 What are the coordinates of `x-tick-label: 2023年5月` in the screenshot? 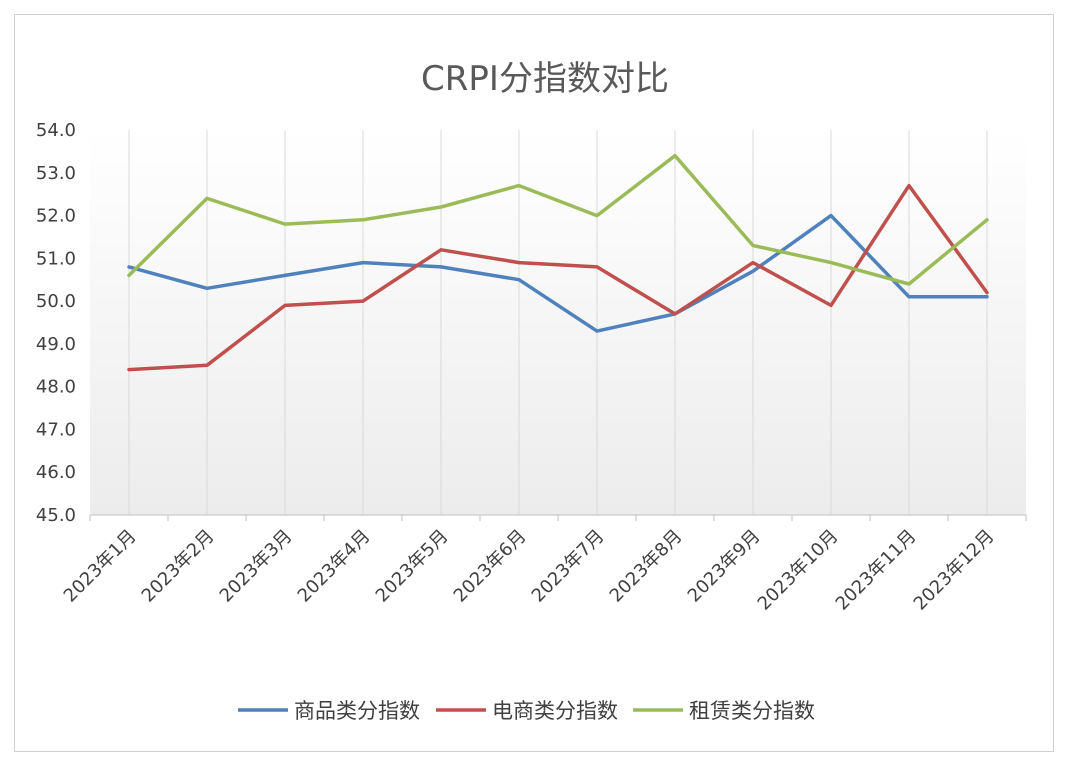 It's located at (412, 566).